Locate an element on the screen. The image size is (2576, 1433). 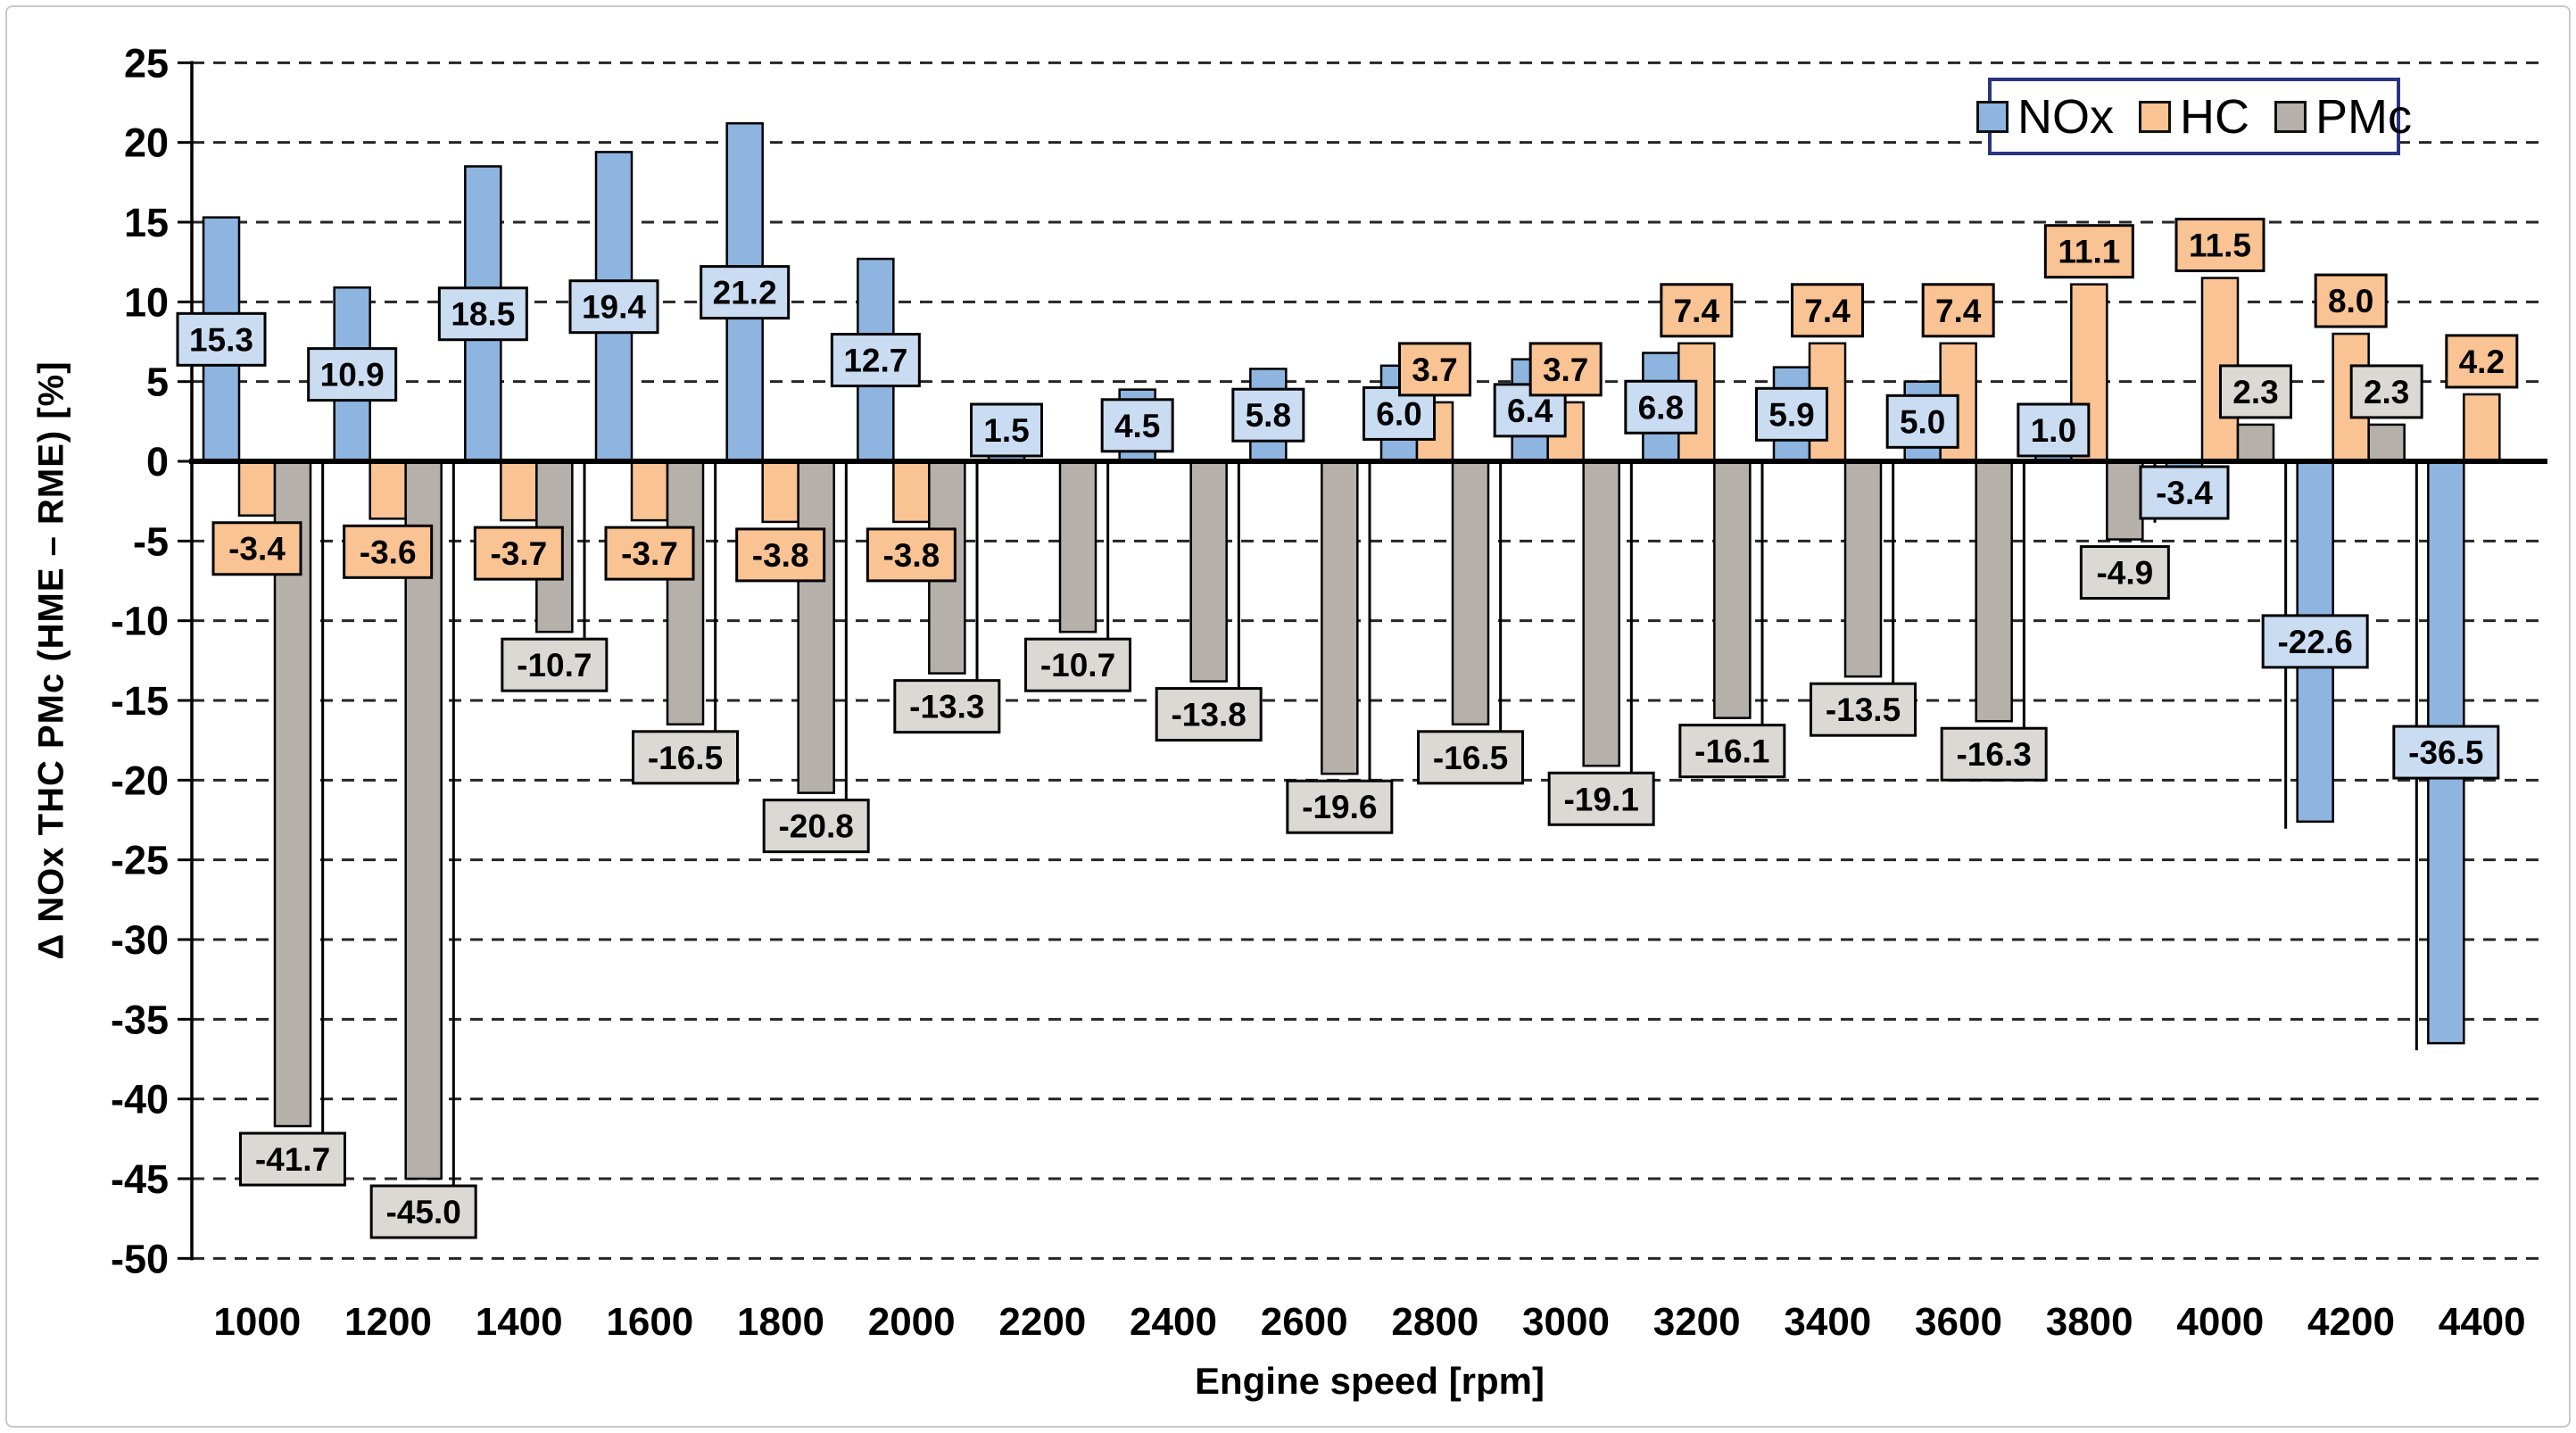
data-label-NOx-4200: -22.6 is located at coordinates (2314, 642).